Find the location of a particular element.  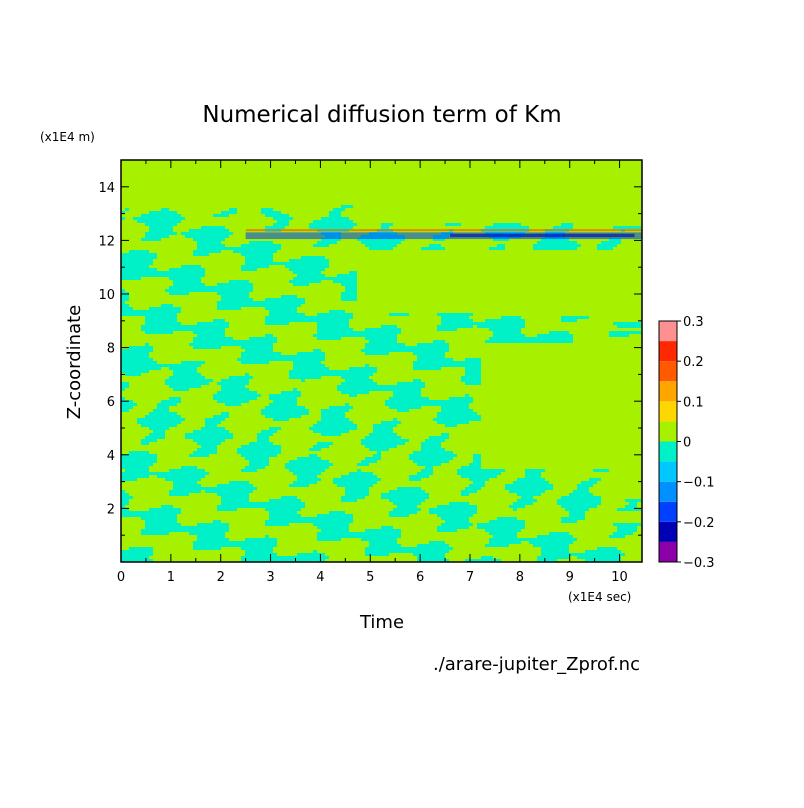

y-unit-label: (x1E4 m) is located at coordinates (67, 137).